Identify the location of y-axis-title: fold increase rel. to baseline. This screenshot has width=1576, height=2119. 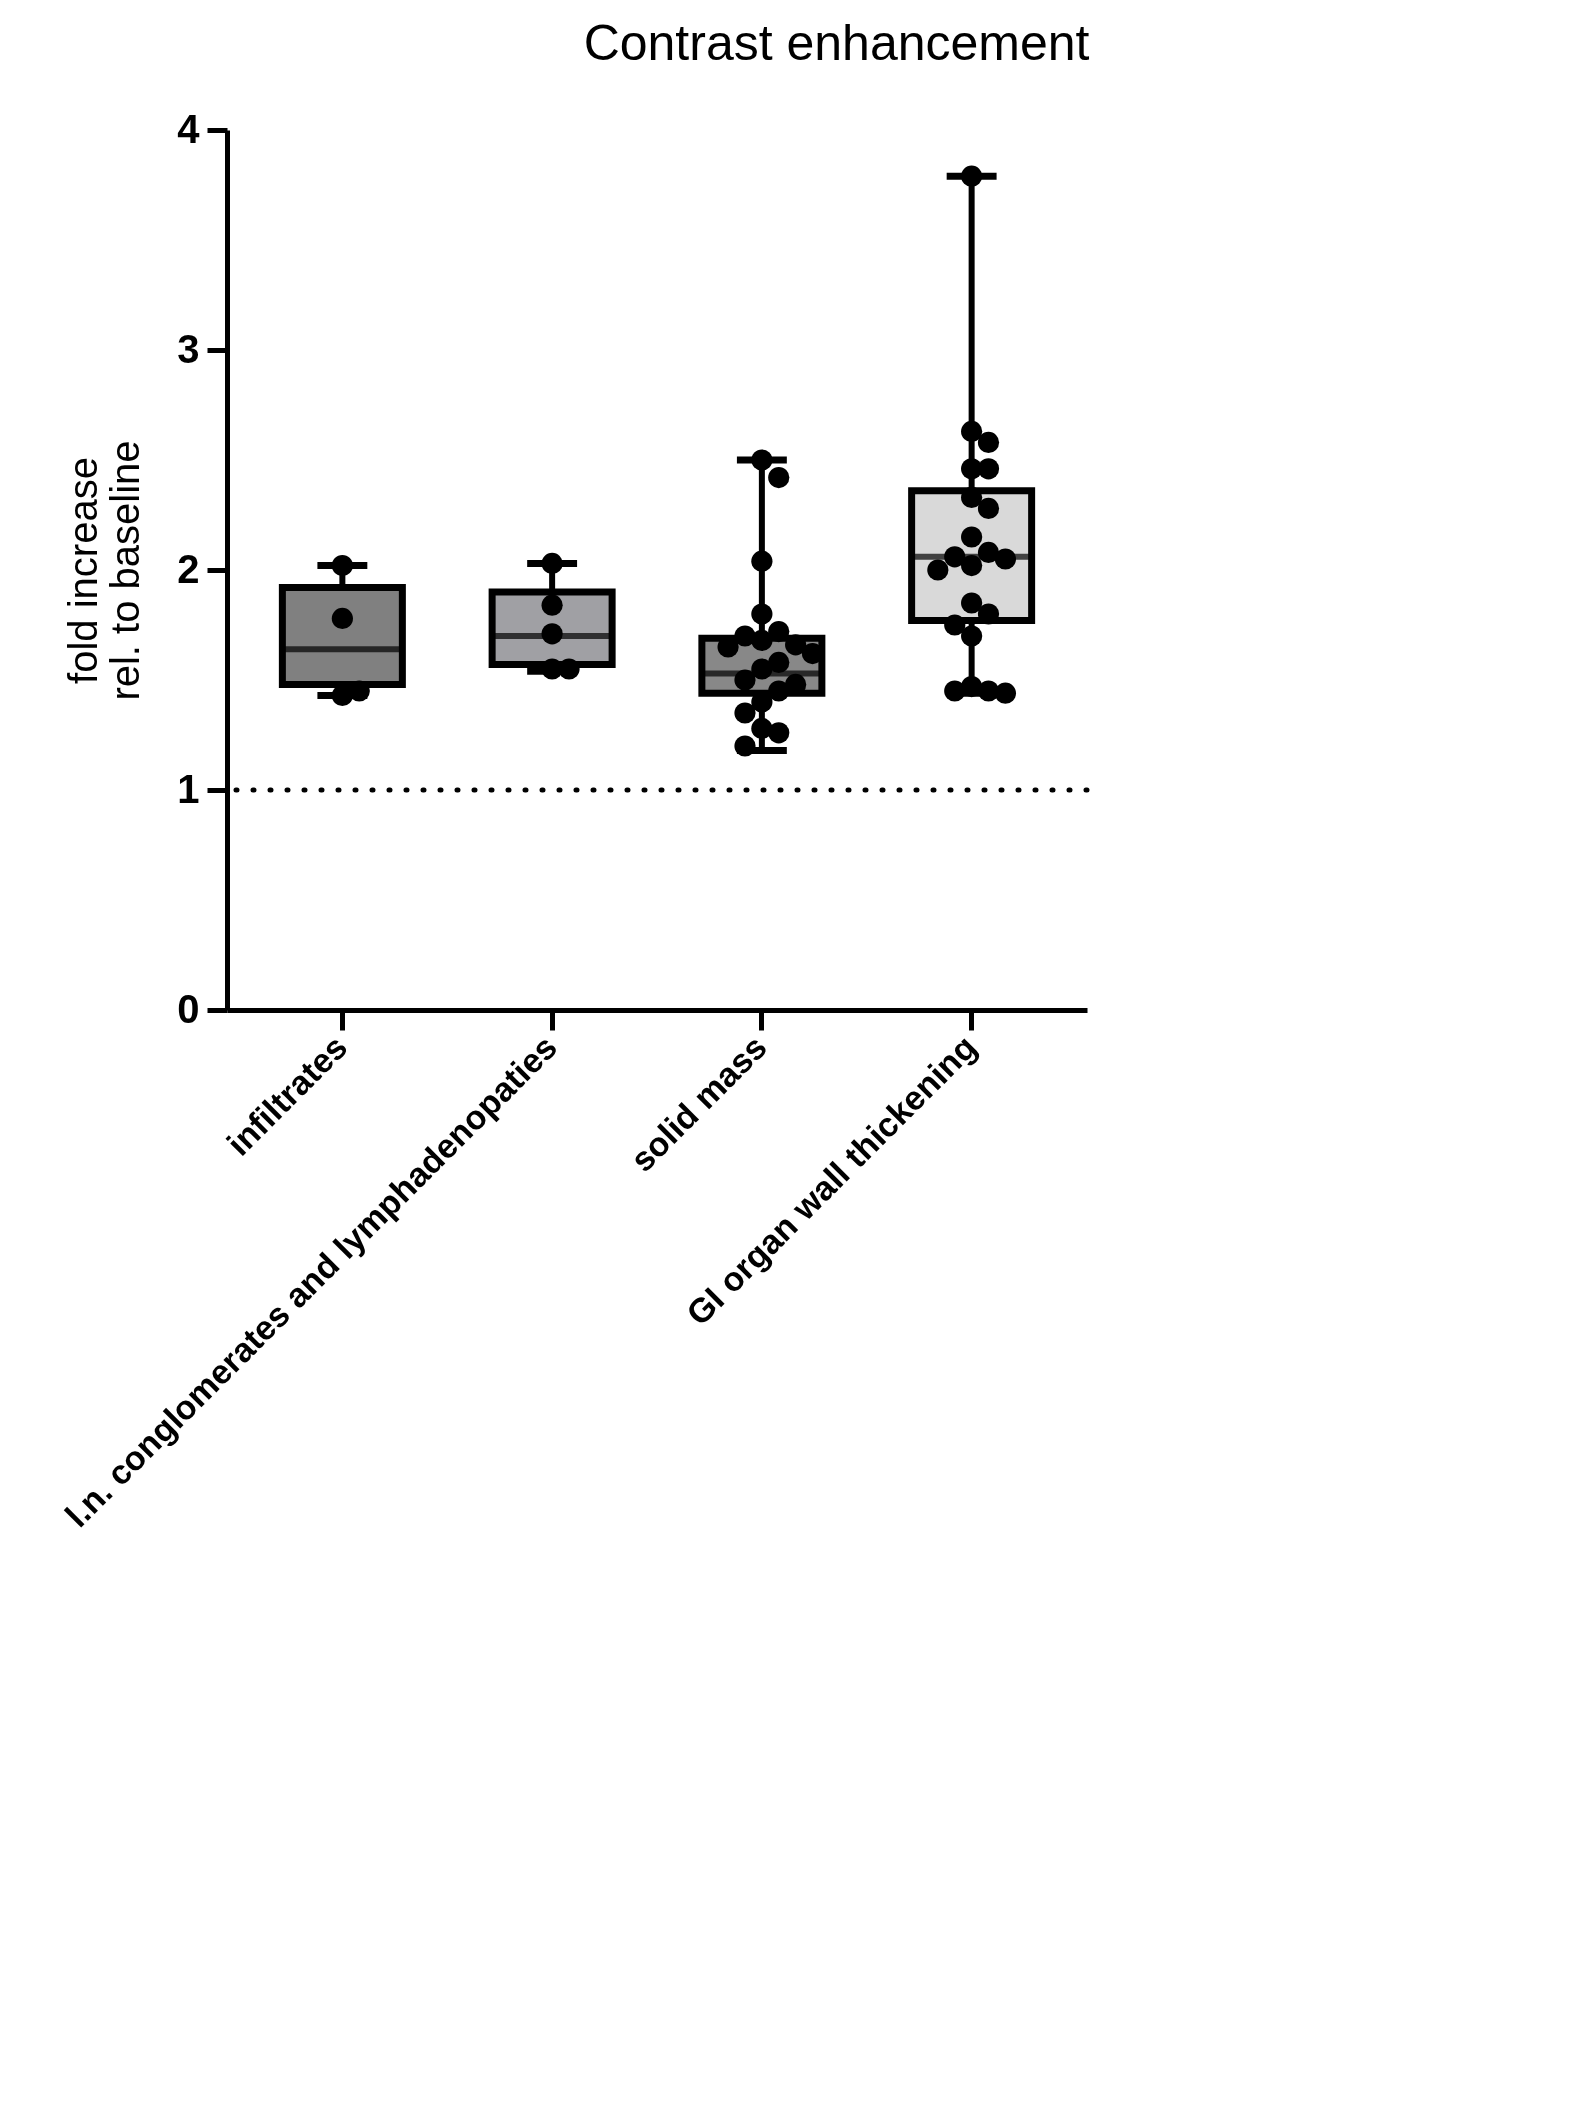
(104, 570).